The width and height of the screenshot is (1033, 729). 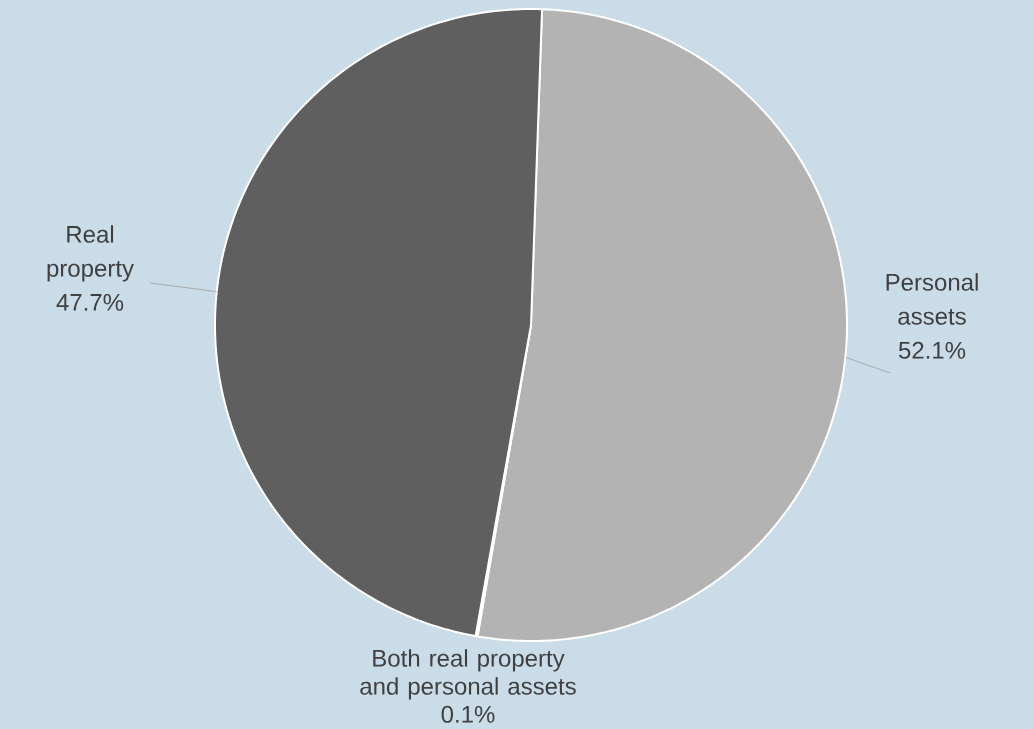 What do you see at coordinates (90, 302) in the screenshot?
I see `data-label: 47.7%` at bounding box center [90, 302].